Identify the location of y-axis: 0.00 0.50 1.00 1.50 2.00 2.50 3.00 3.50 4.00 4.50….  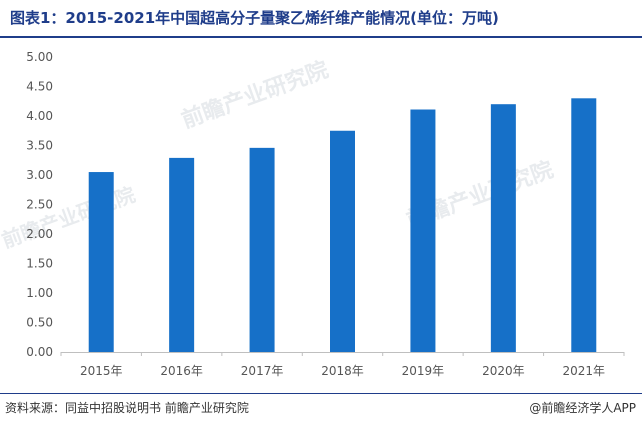
(39, 204).